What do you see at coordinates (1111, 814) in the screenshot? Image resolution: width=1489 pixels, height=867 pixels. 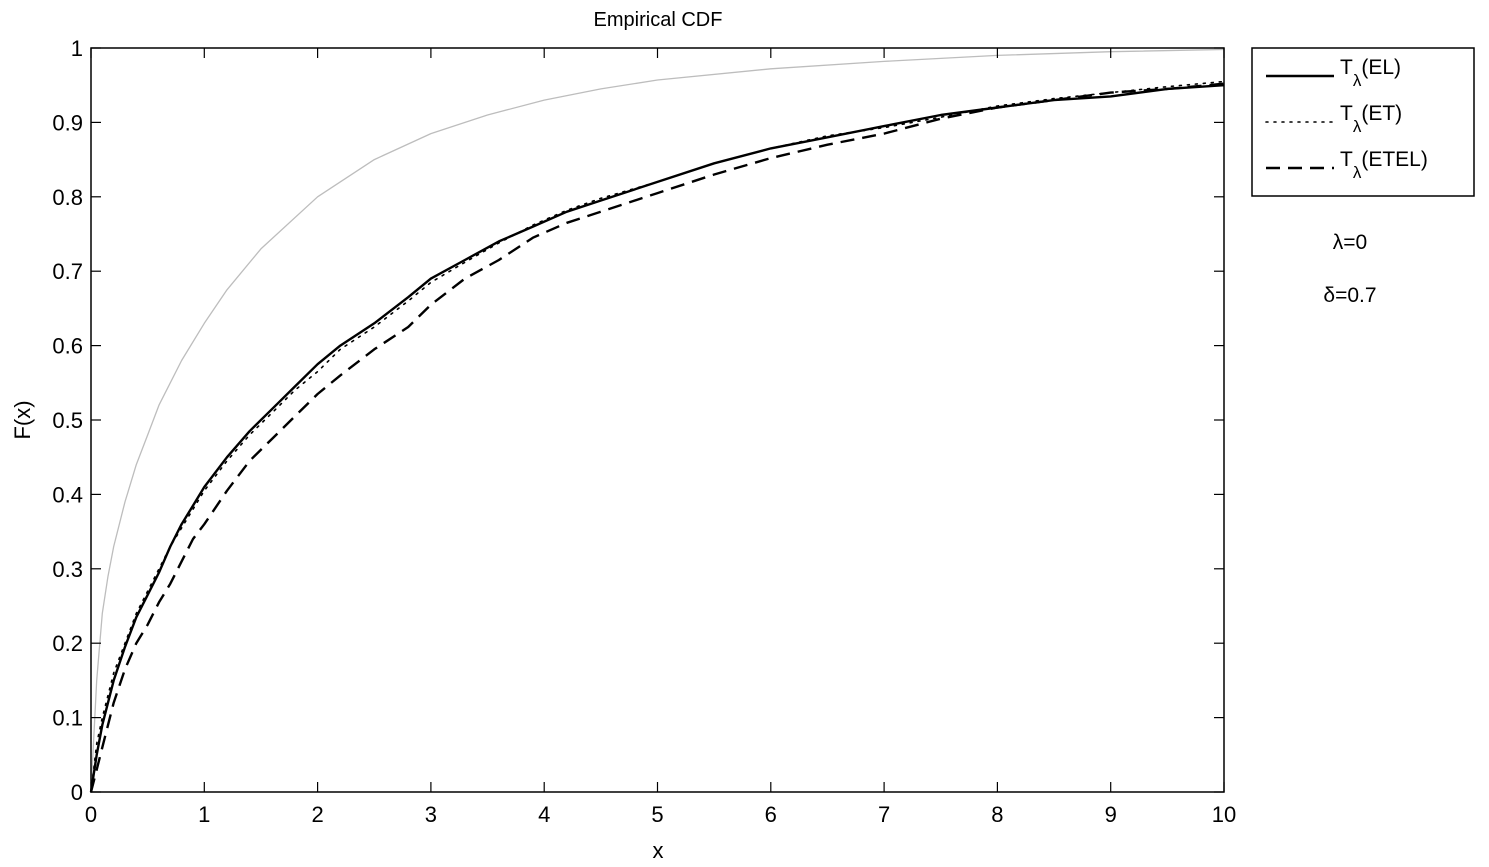 I see `x-tick-label: 9` at bounding box center [1111, 814].